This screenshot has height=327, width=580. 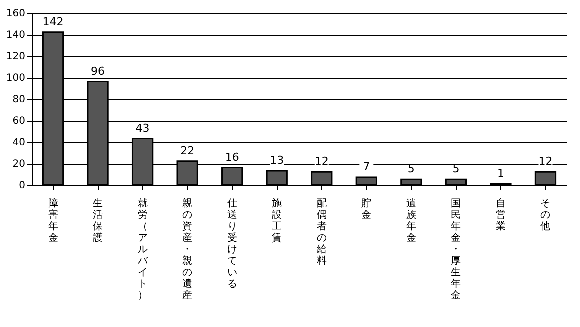 I want to click on category-label: 親の資産・親の遺産, so click(x=187, y=250).